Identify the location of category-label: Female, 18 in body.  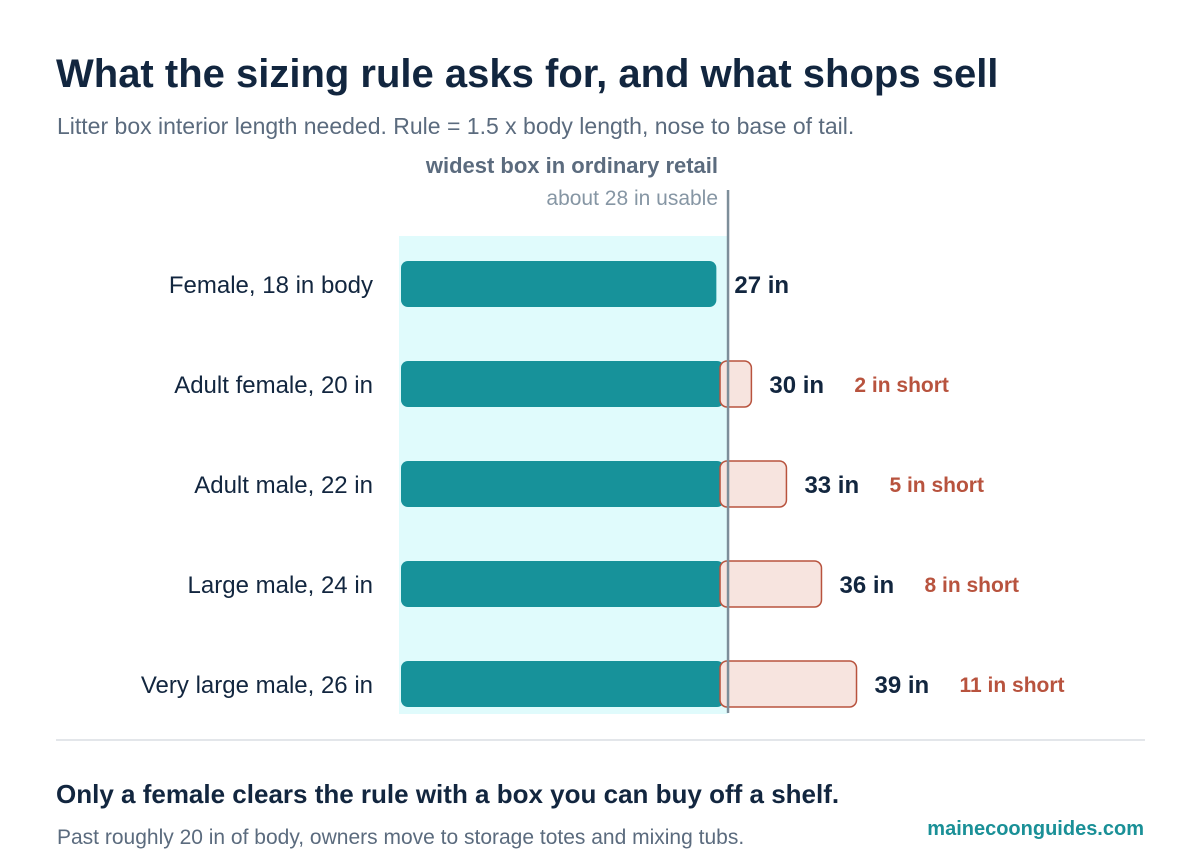
(271, 285).